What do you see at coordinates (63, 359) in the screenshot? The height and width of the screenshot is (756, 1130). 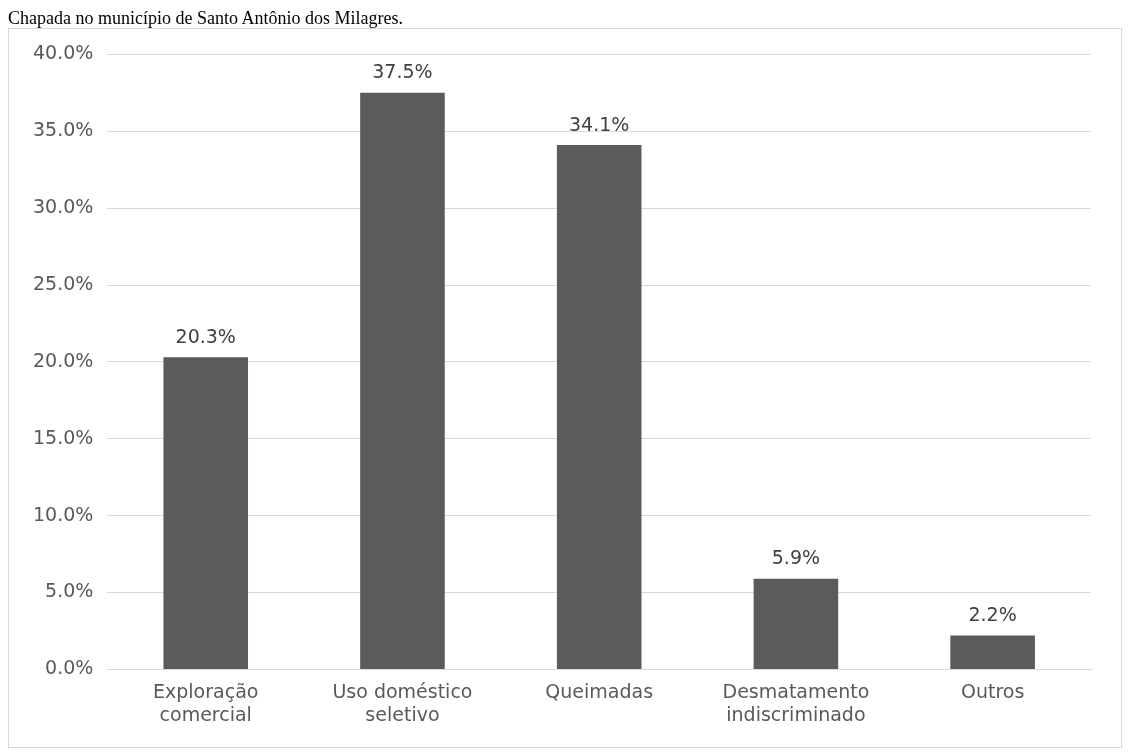 I see `y-tick-label: 20.0%` at bounding box center [63, 359].